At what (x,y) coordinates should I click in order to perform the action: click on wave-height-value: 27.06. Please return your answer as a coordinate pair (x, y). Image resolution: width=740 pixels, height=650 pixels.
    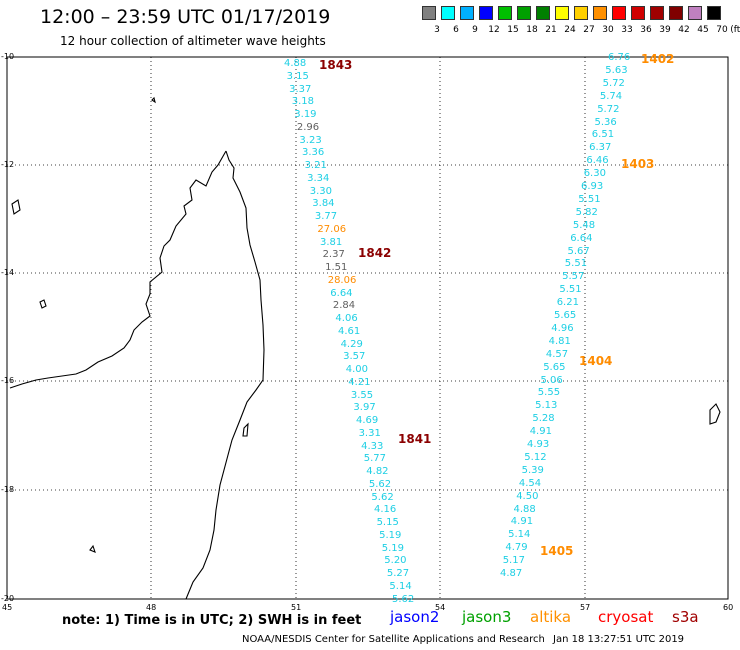
    Looking at the image, I should click on (332, 229).